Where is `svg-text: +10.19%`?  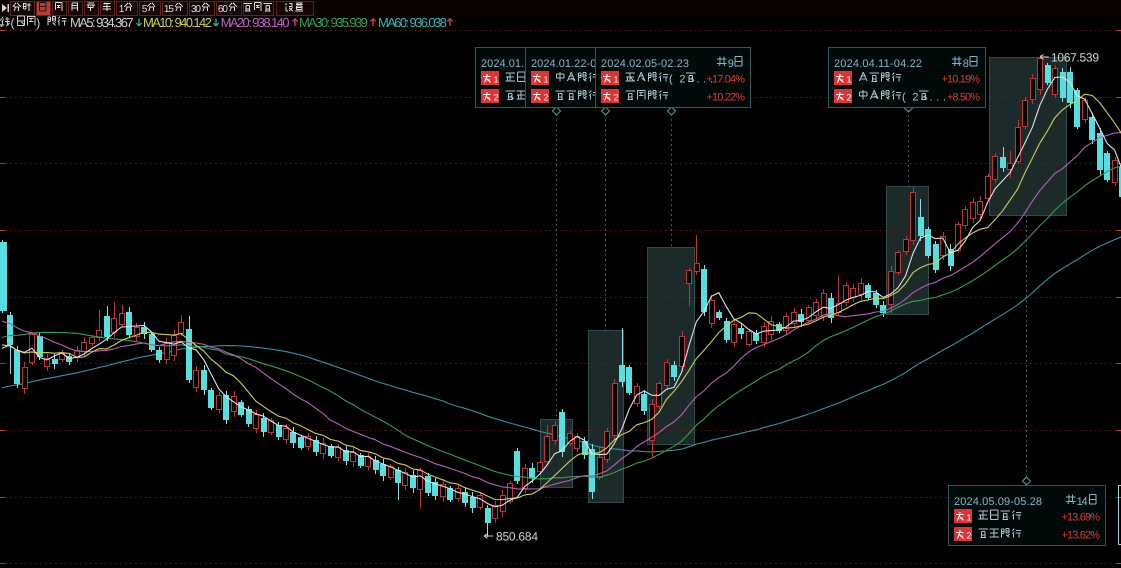
svg-text: +10.19% is located at coordinates (961, 80).